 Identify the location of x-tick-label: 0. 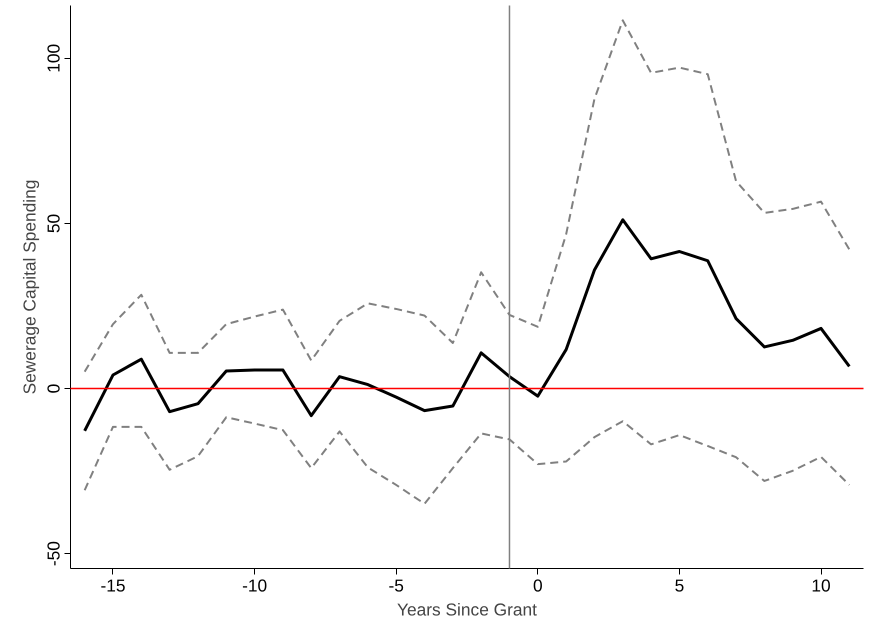
(537, 586).